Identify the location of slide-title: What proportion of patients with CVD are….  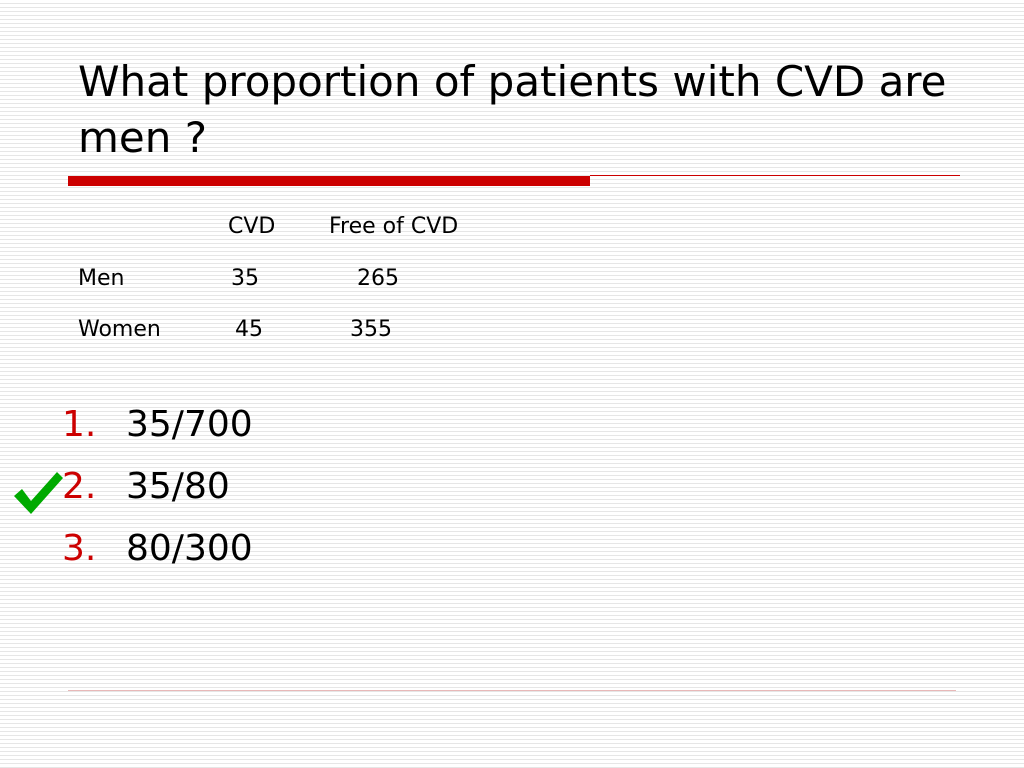
(512, 109).